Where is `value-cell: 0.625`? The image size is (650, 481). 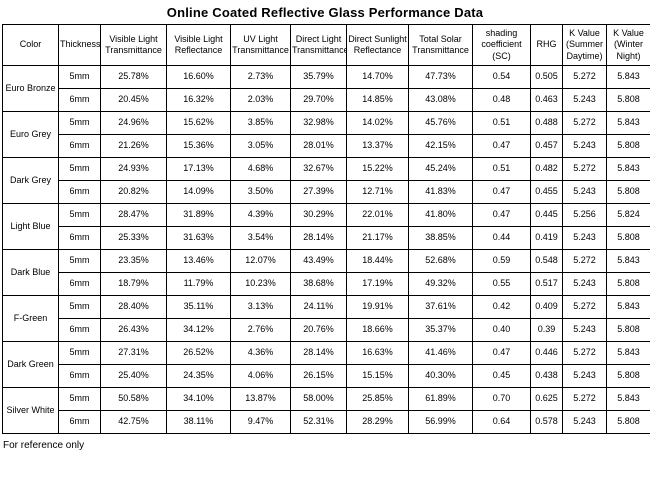 value-cell: 0.625 is located at coordinates (546, 399).